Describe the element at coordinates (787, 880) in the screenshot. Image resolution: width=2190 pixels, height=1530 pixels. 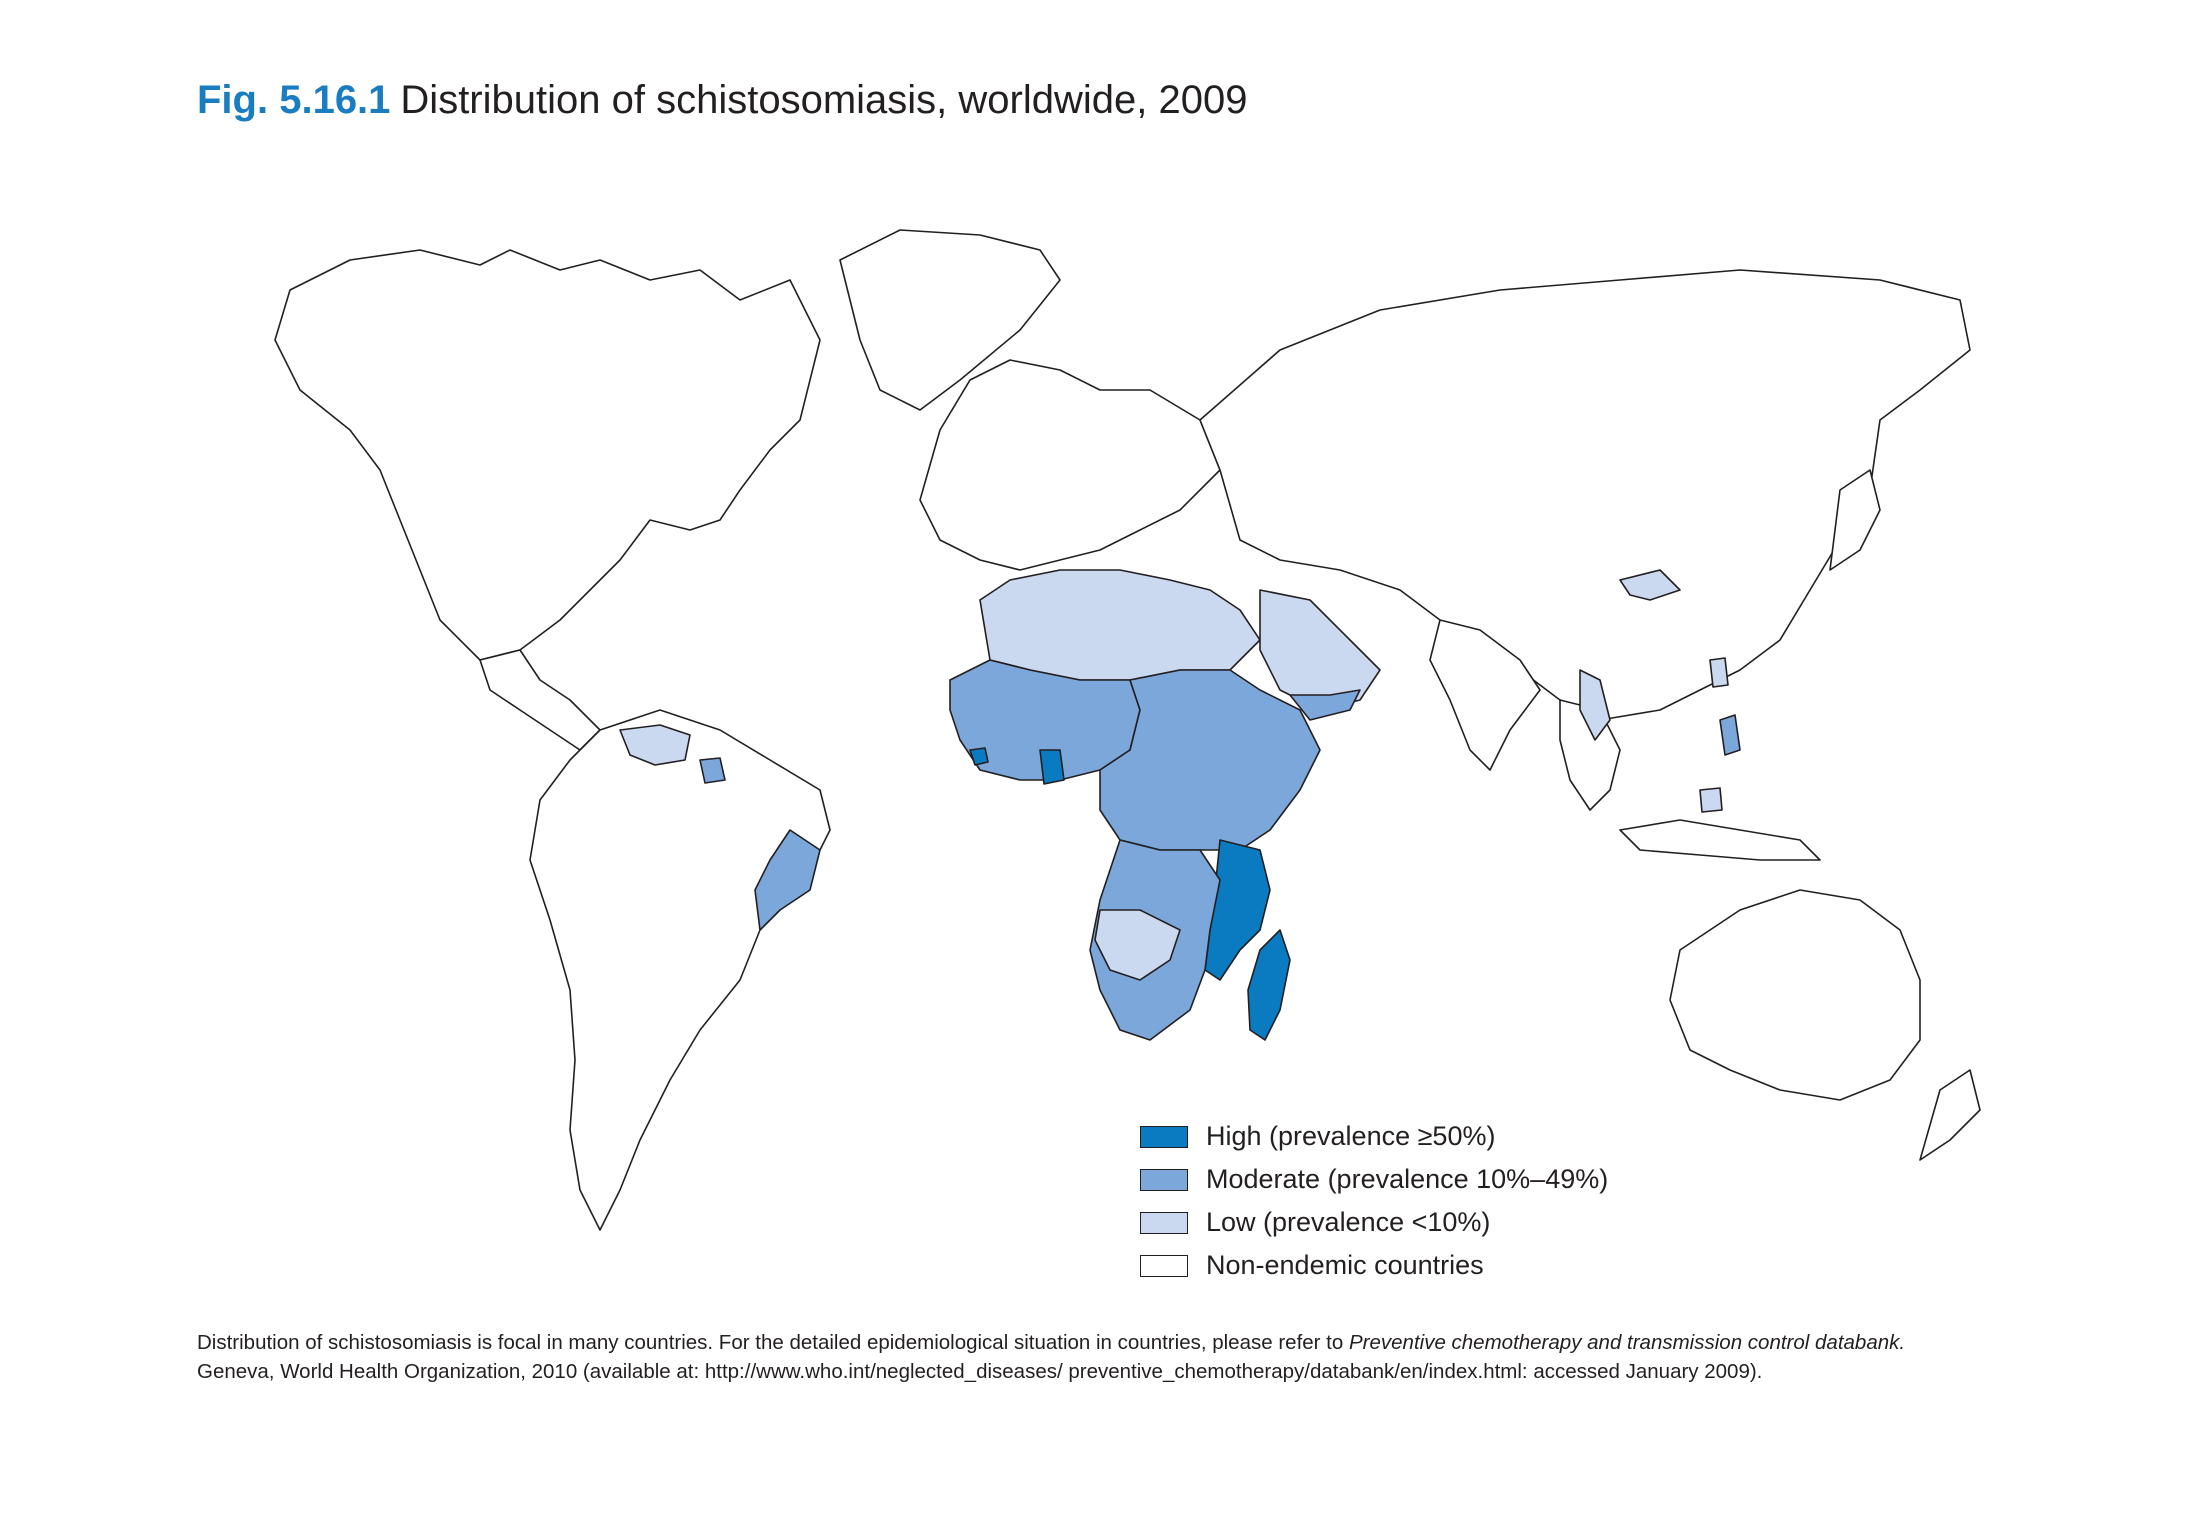
I see `brazil-coast` at that location.